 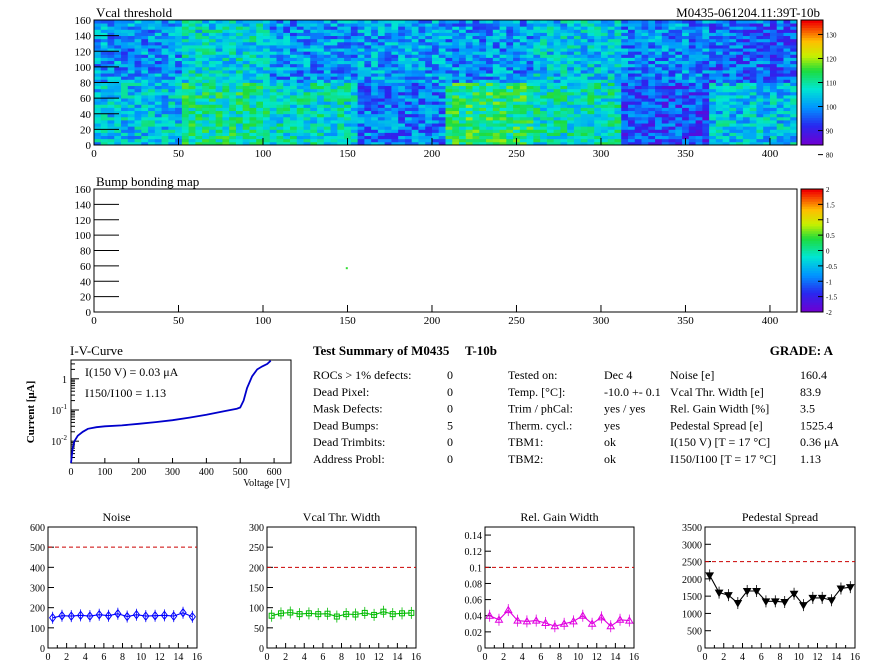 I want to click on x-tick-label: 100, so click(x=263, y=154).